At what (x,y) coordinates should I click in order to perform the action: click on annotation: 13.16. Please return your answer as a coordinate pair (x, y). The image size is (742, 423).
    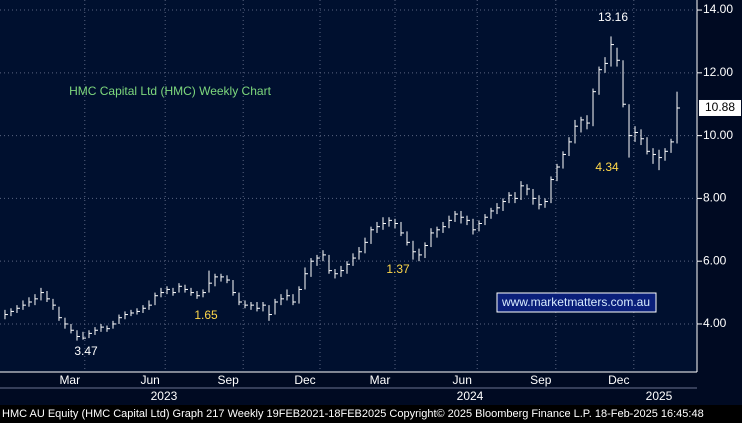
    Looking at the image, I should click on (613, 17).